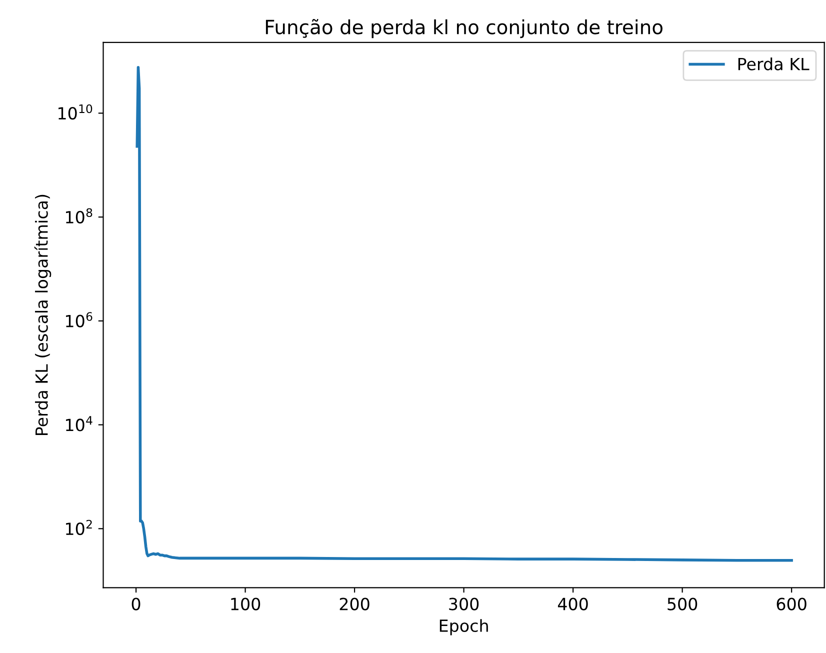  What do you see at coordinates (774, 63) in the screenshot?
I see `legend-label: Perda KL` at bounding box center [774, 63].